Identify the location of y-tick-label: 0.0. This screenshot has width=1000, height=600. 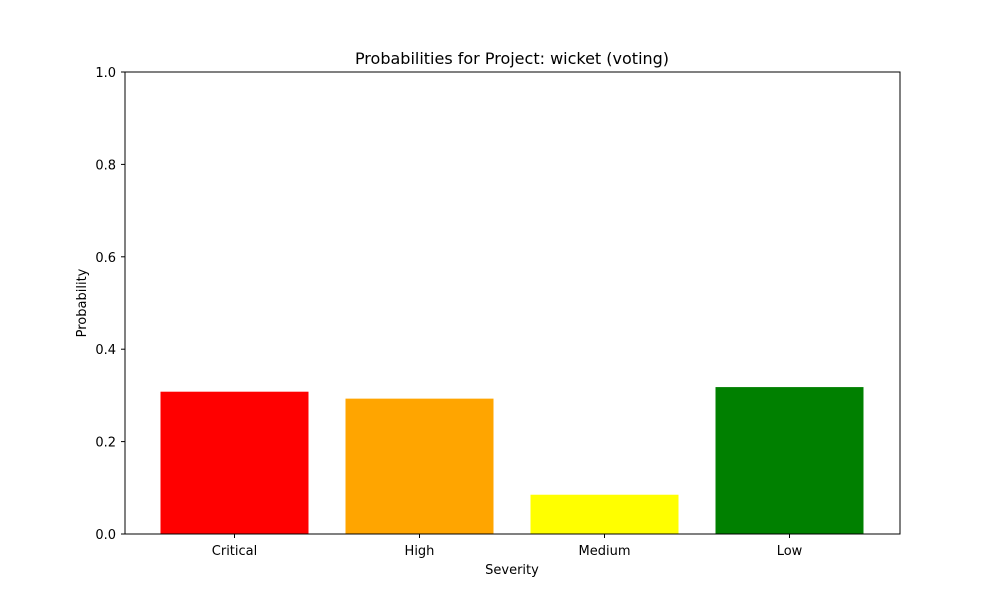
(105, 535).